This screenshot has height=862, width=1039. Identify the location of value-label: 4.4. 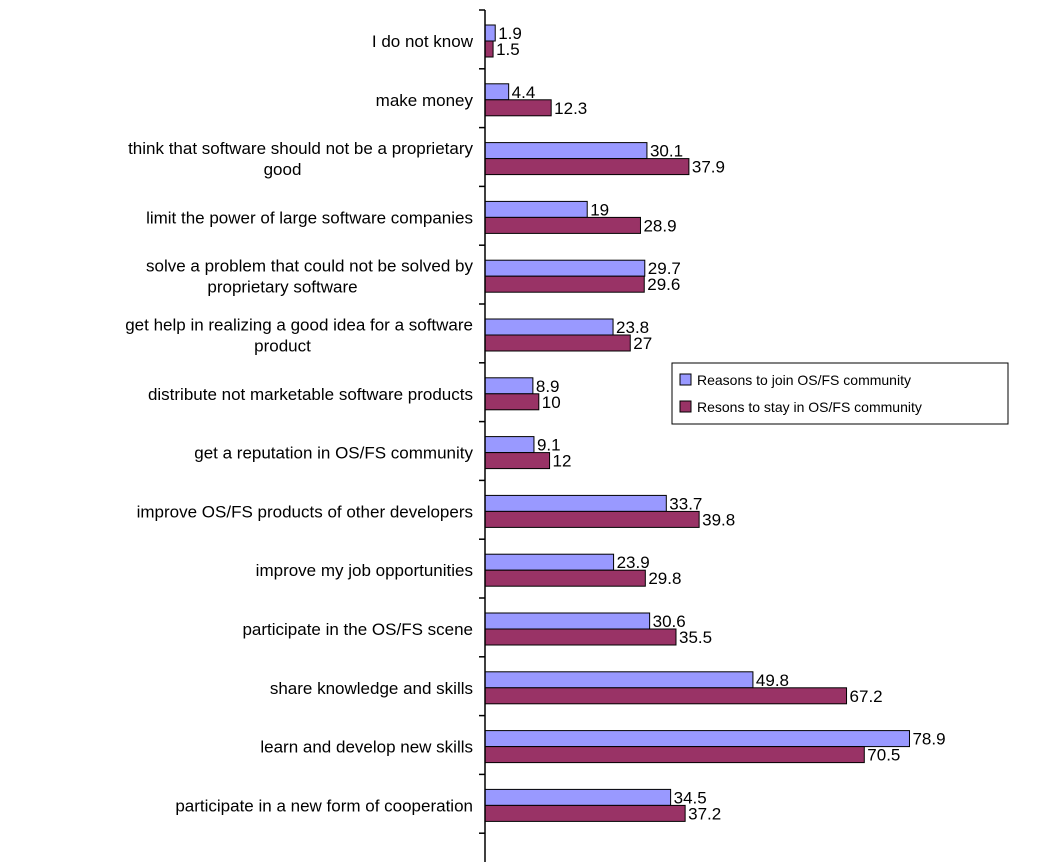
(524, 92).